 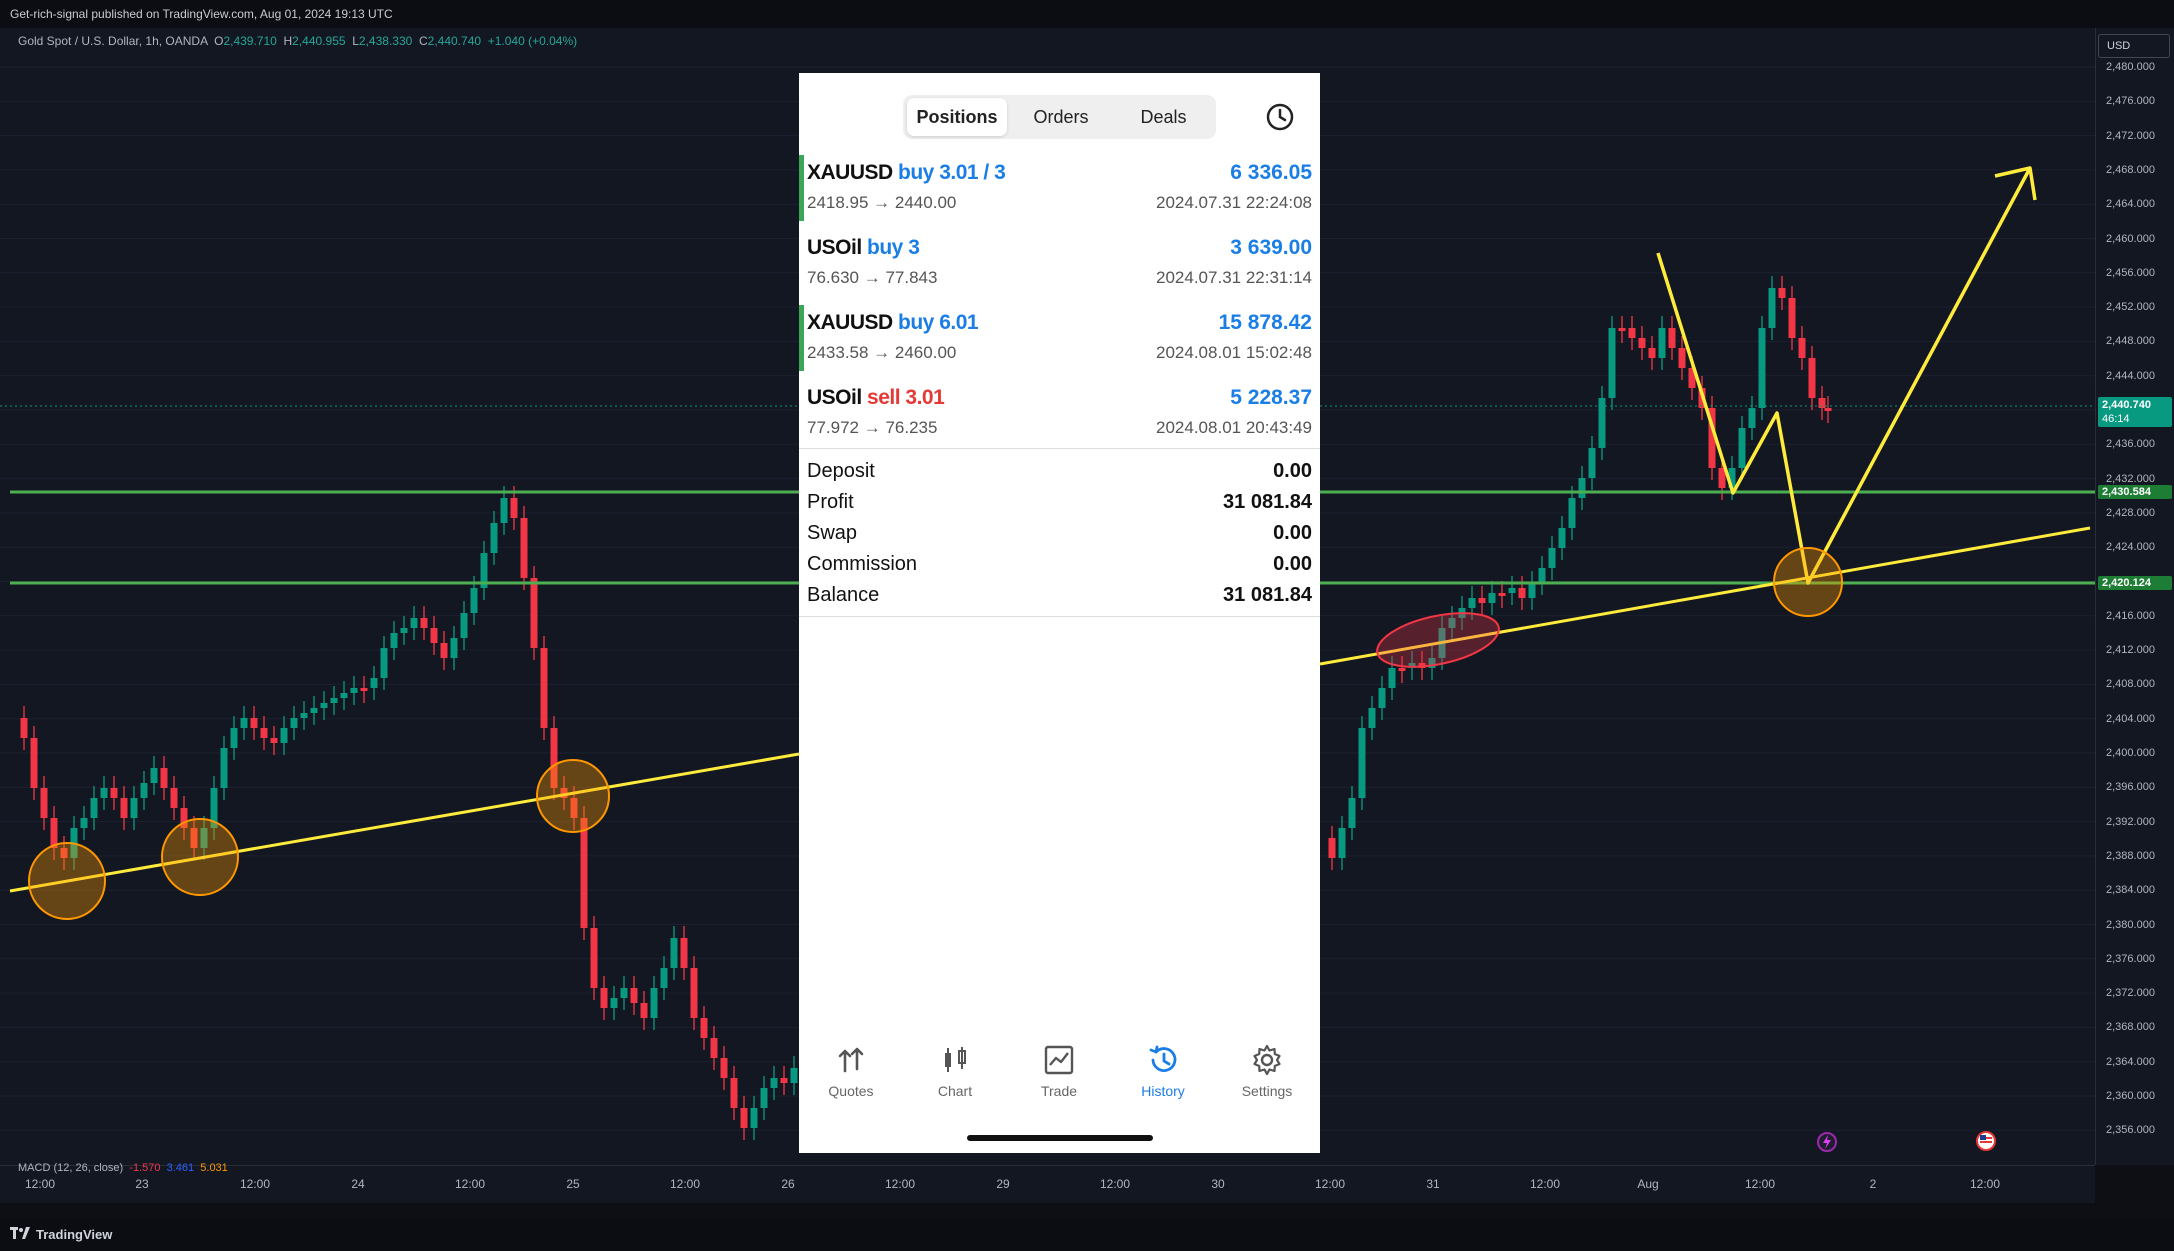 What do you see at coordinates (113, 41) in the screenshot?
I see `legend-symbol: Gold Spot / U.S. Dollar, 1h, OANDA` at bounding box center [113, 41].